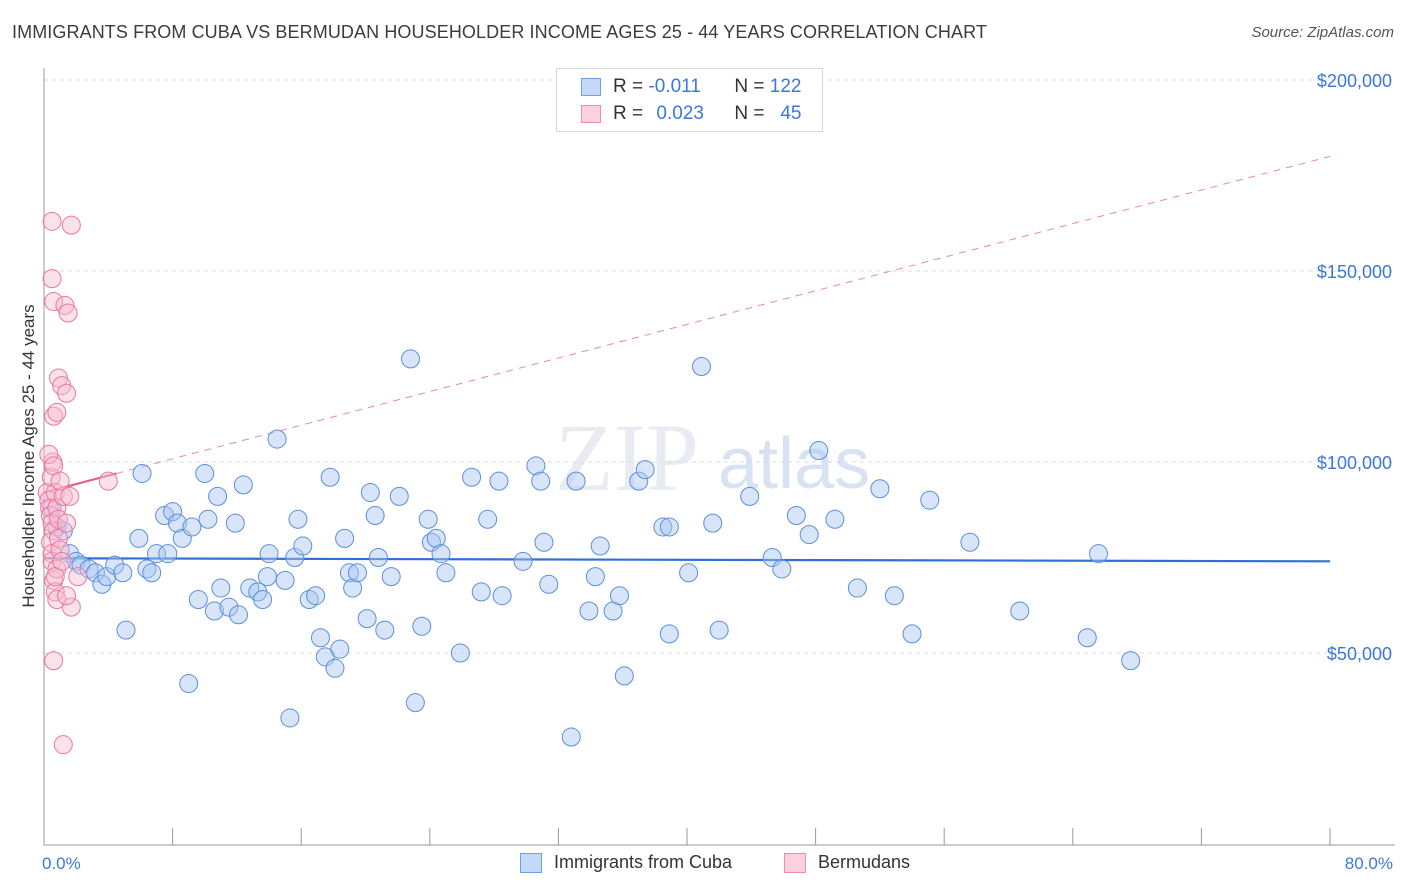  Describe the element at coordinates (643, 862) in the screenshot. I see `bottom-legend-label-cuba: Immigrants from Cuba` at that location.